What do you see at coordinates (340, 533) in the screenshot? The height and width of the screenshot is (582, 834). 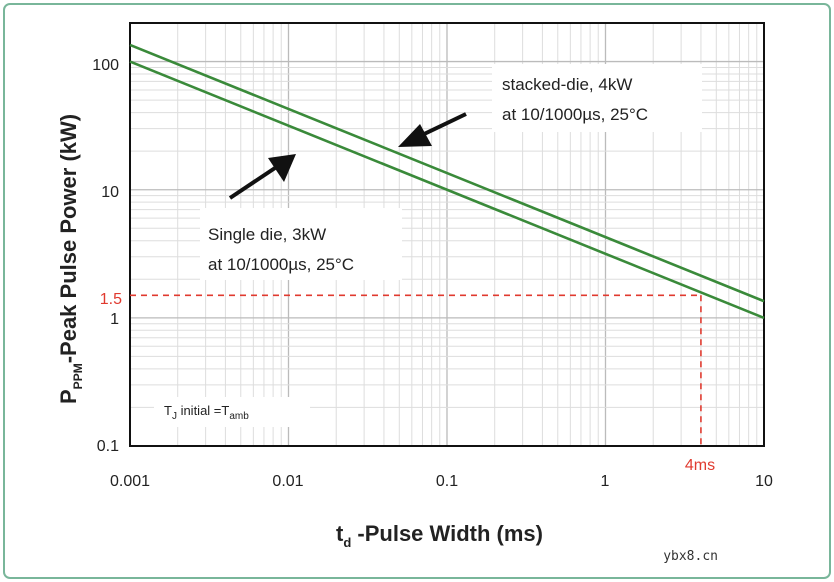 I see `x-axis-title-main: t` at bounding box center [340, 533].